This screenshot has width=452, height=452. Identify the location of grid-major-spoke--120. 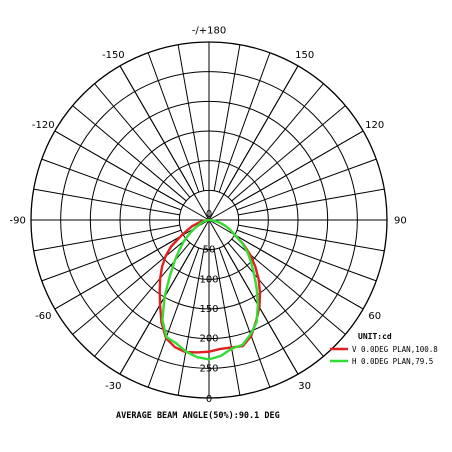
(132, 175).